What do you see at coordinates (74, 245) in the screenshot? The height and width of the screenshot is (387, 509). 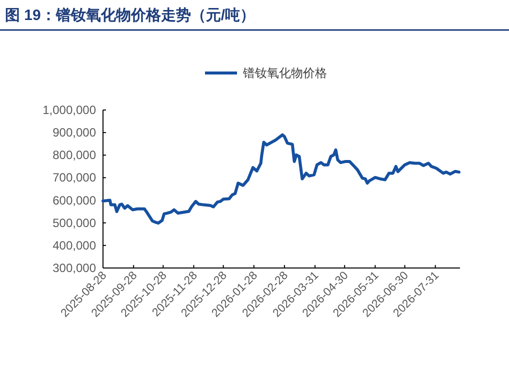 I see `y-tick-label: 400,000` at bounding box center [74, 245].